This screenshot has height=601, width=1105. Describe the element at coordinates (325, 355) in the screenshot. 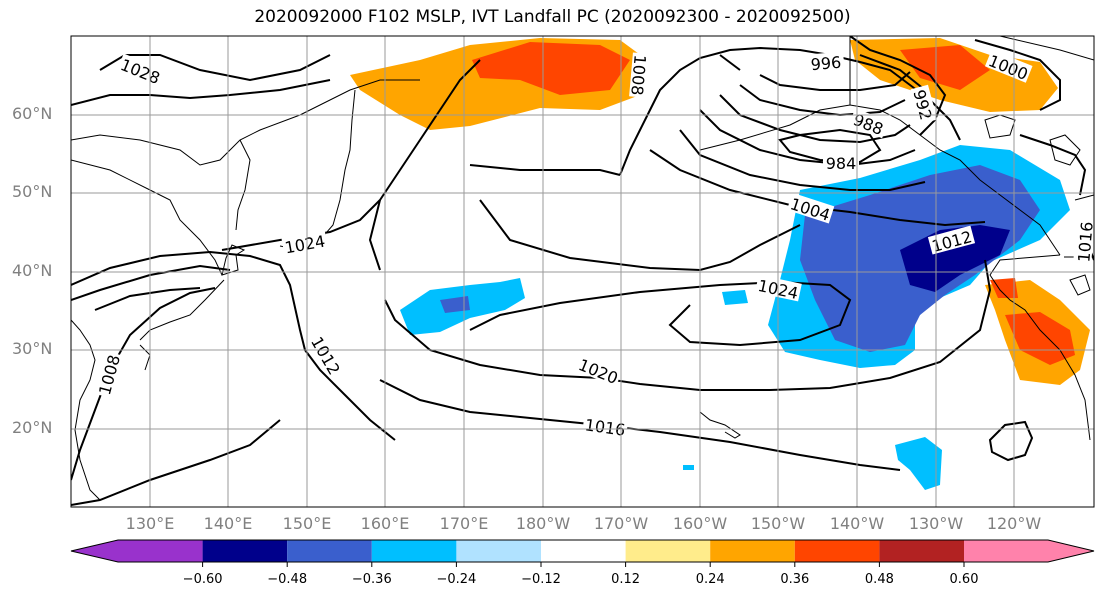

I see `isobar-label: 1012` at that location.